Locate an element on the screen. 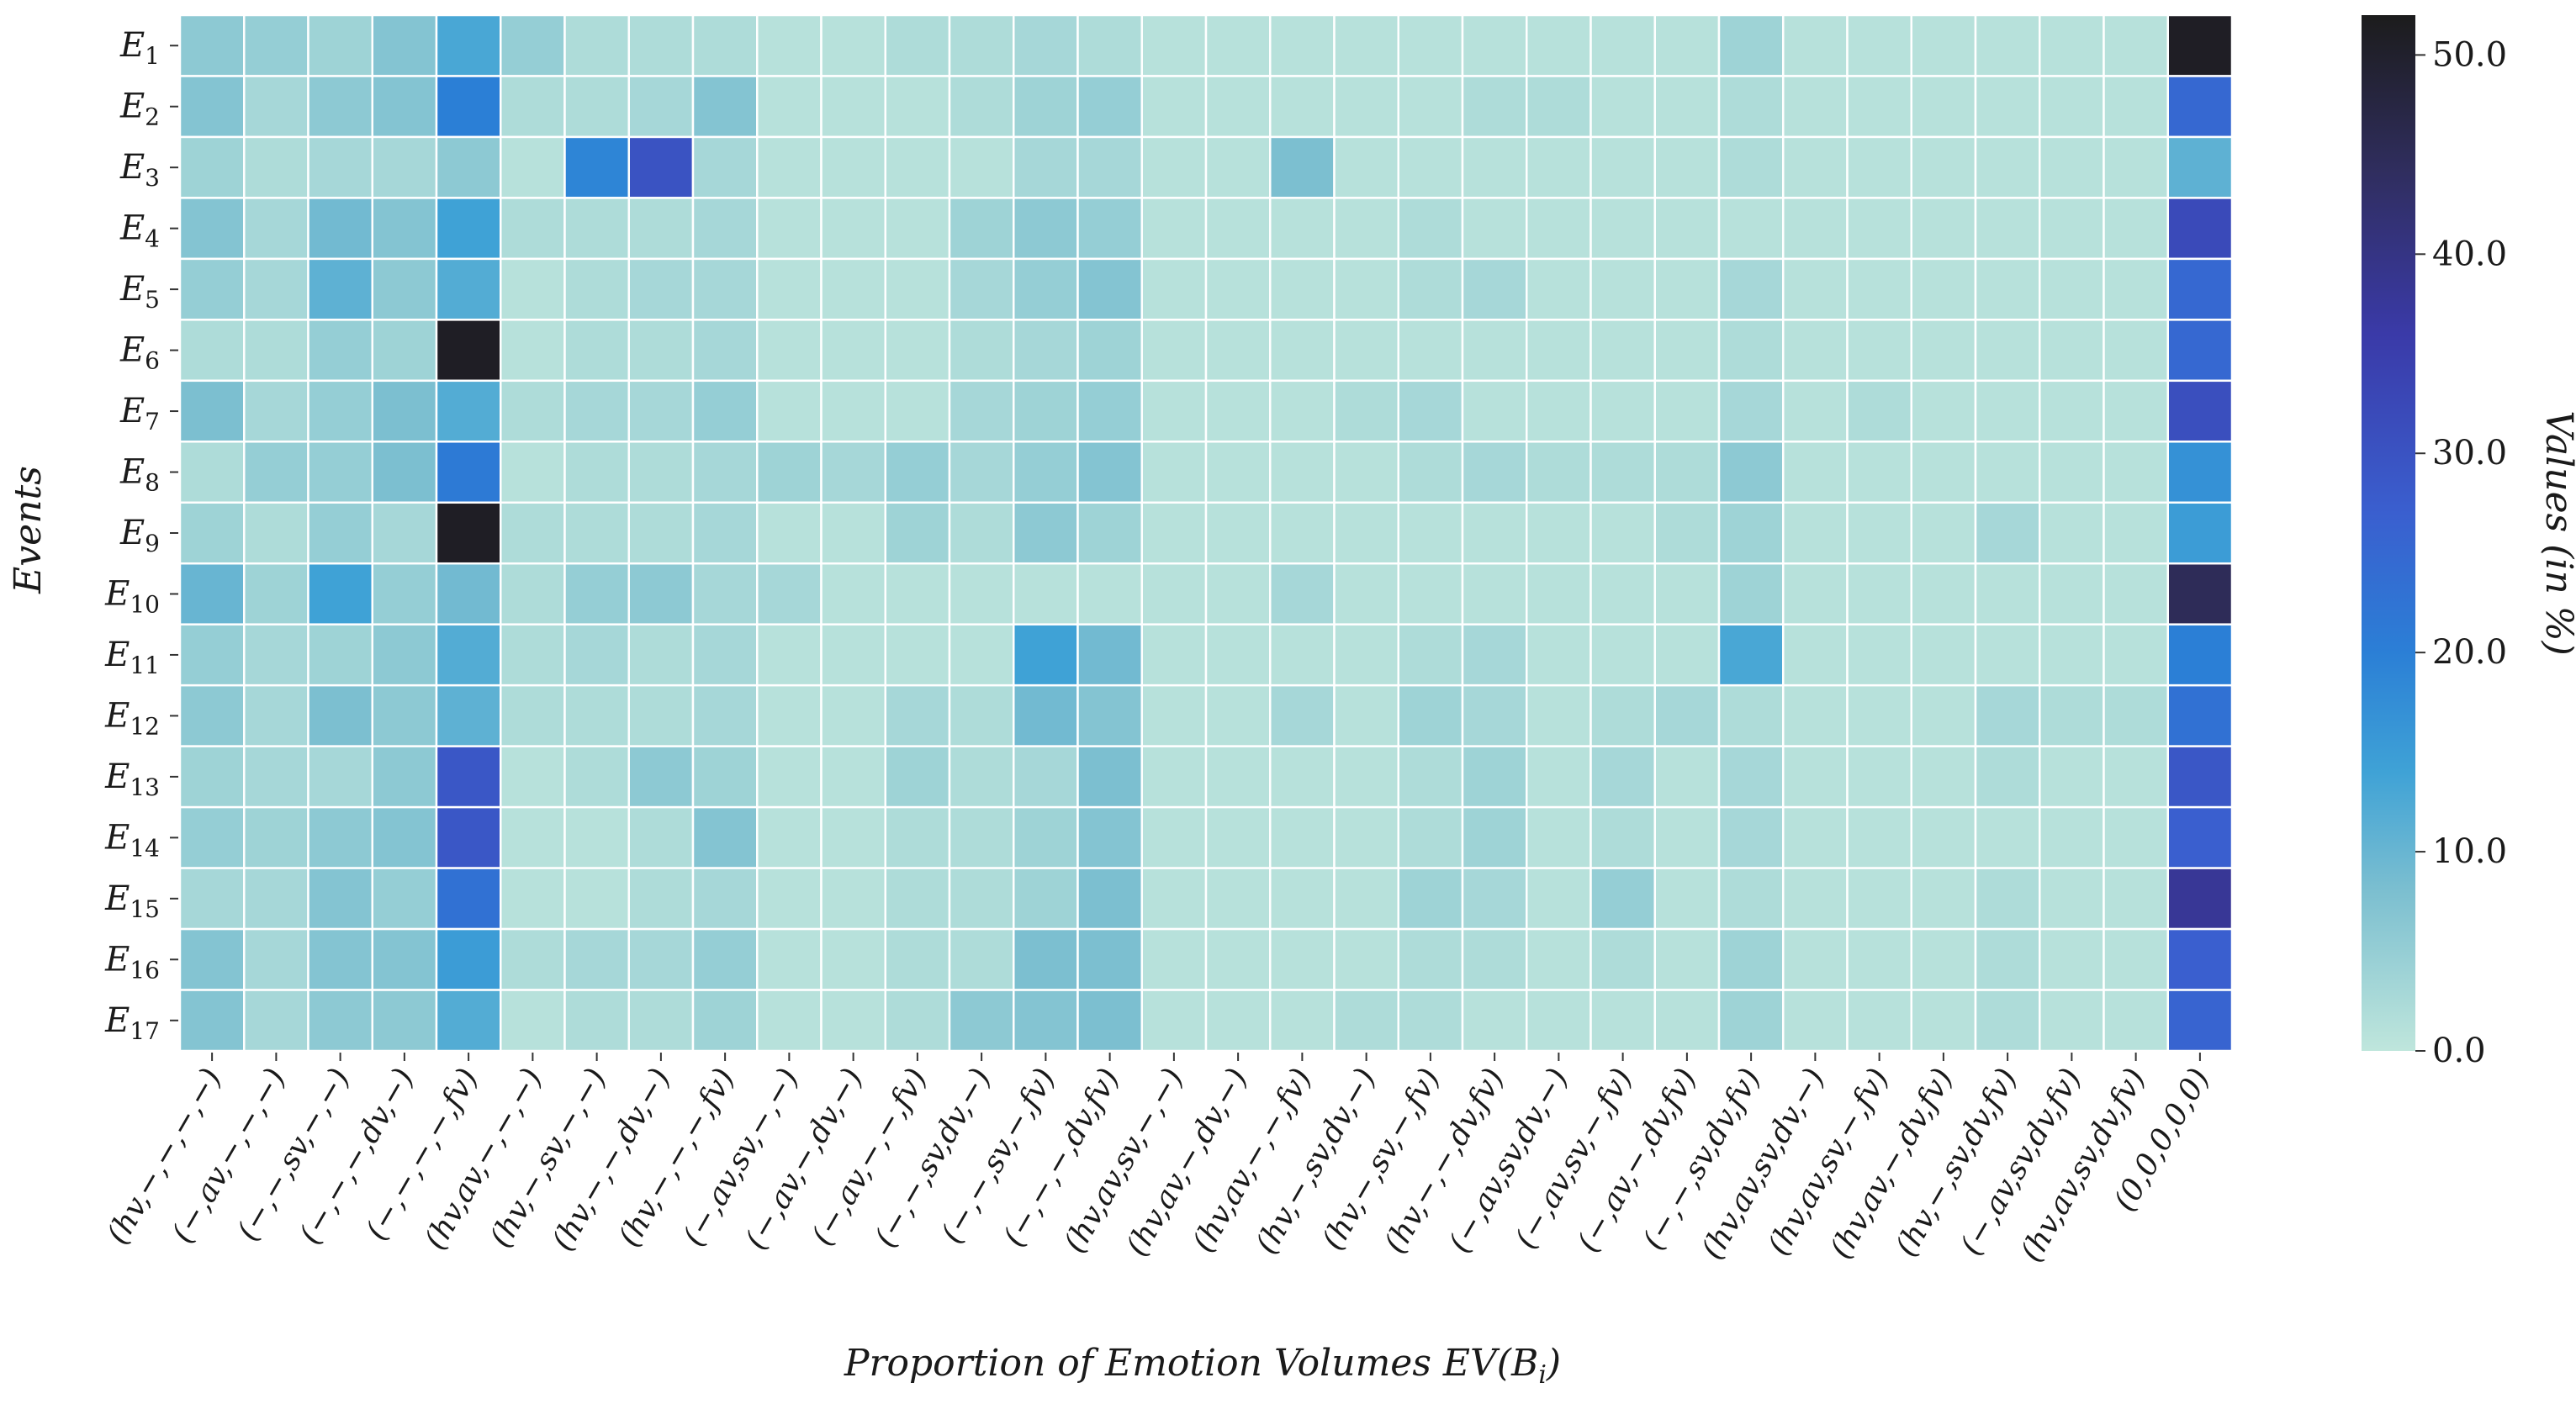  row-label: E6 is located at coordinates (139, 353).